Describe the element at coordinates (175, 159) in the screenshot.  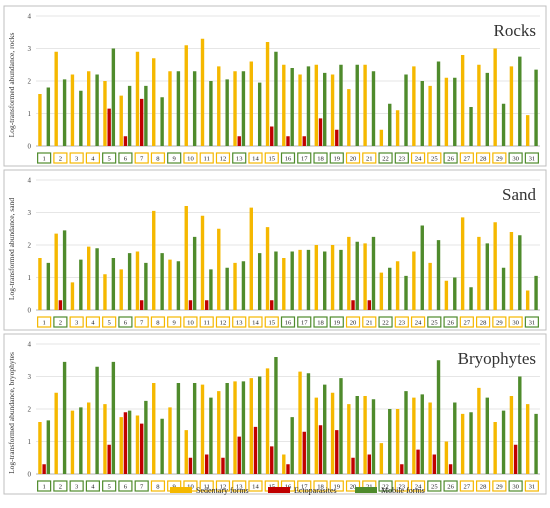
I see `category-label: 9` at that location.